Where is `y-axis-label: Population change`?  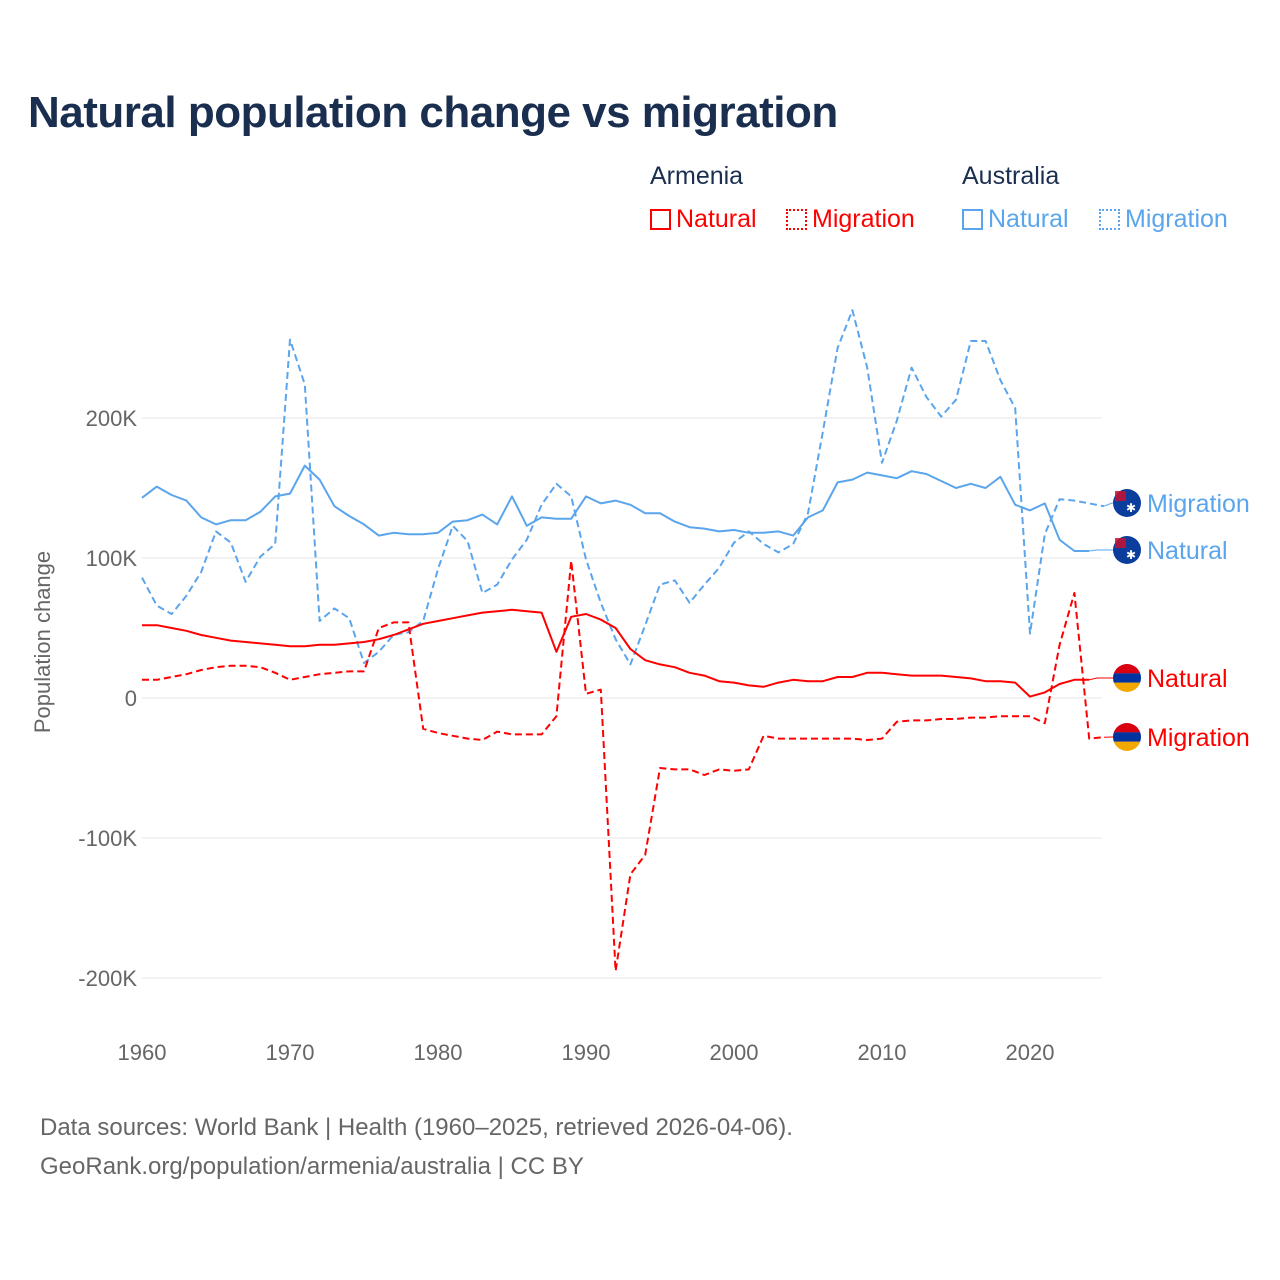
y-axis-label: Population change is located at coordinates (42, 642).